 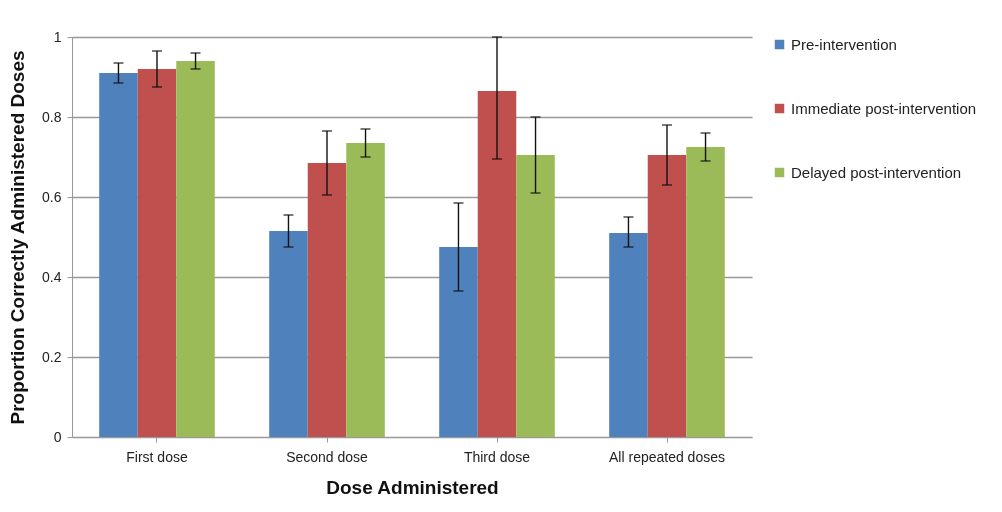 I want to click on y-axis-title: Proportion Correctly Administered Doses, so click(x=18, y=237).